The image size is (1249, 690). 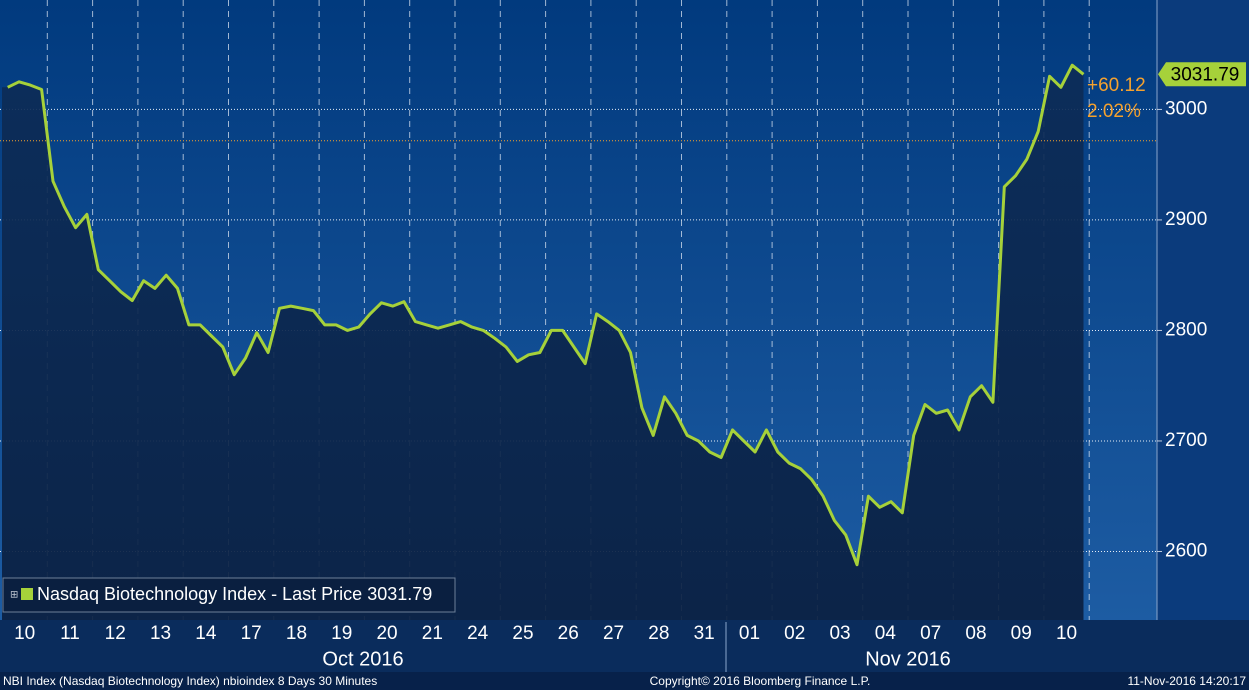 I want to click on x-tick-label: 17, so click(x=251, y=633).